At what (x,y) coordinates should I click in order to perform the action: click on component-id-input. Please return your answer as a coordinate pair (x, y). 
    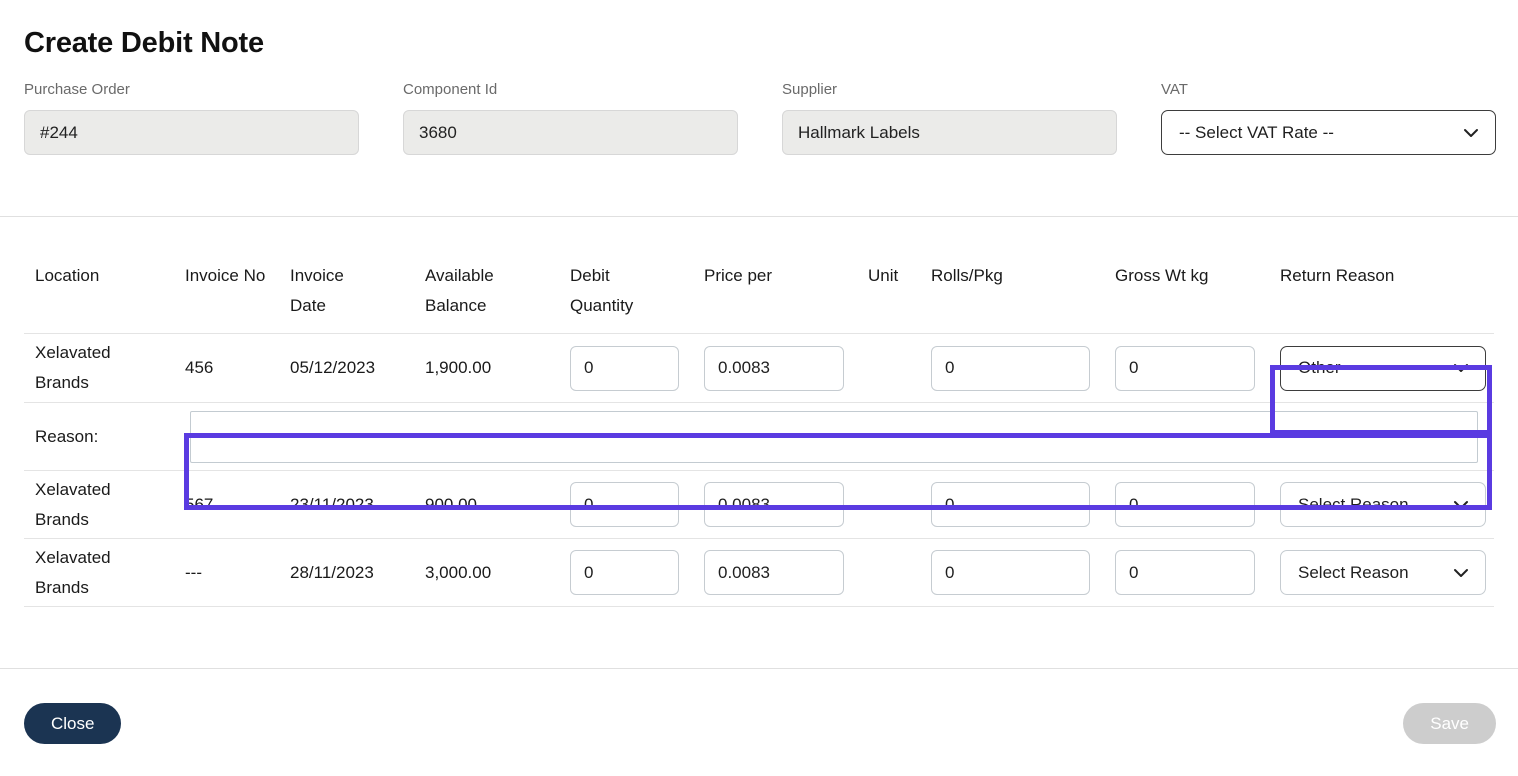
    Looking at the image, I should click on (570, 132).